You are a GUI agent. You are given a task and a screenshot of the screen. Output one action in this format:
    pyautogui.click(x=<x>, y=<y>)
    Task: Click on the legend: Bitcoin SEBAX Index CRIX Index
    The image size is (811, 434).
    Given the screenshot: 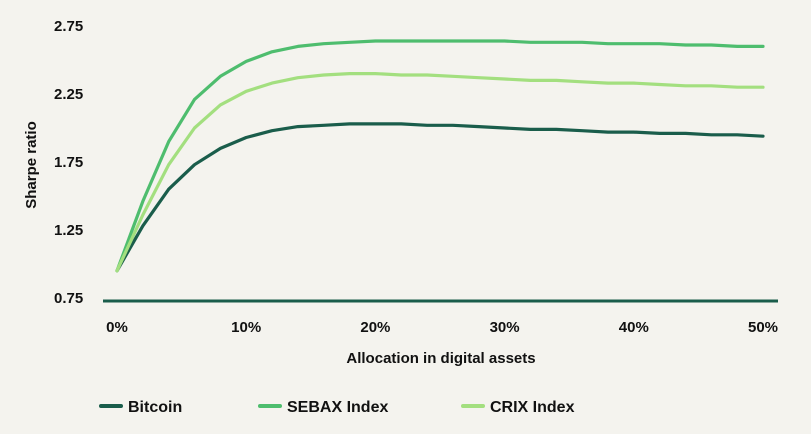 What is the action you would take?
    pyautogui.click(x=337, y=407)
    